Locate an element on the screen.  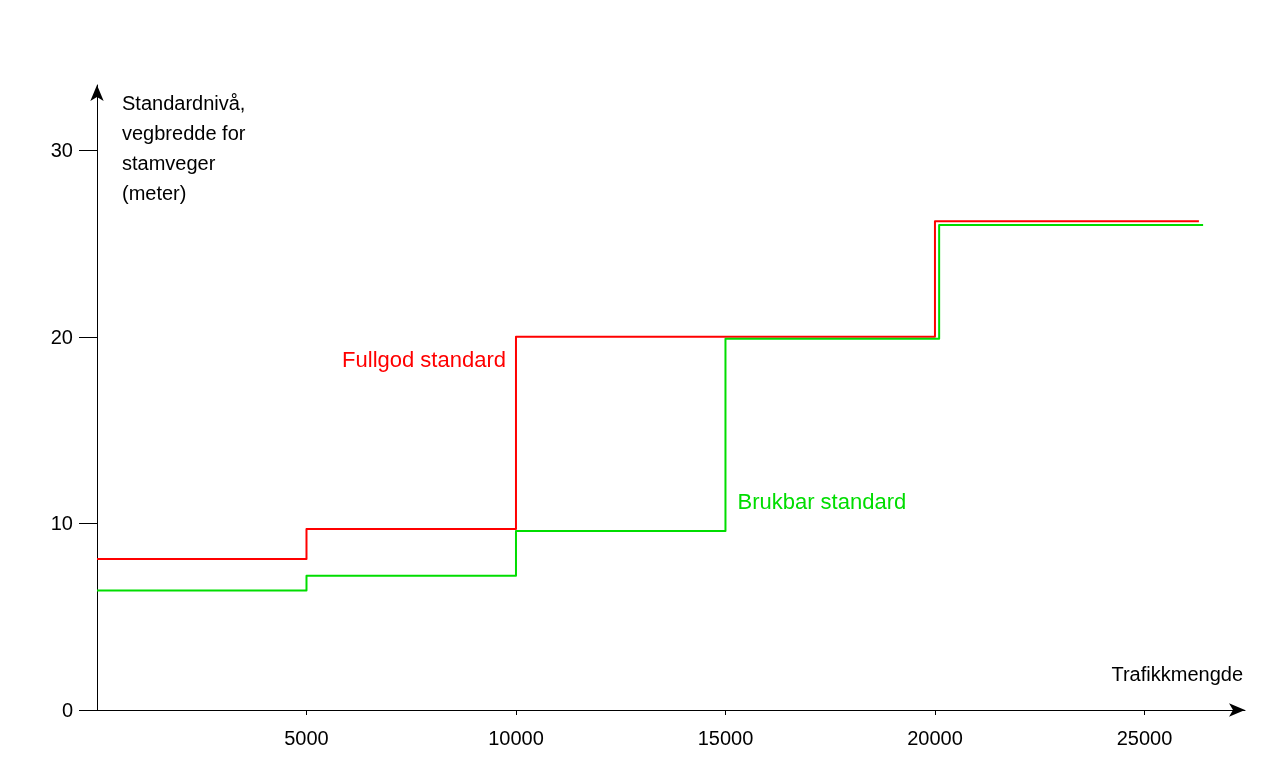
y-axis-title: Standardnivå, vegbredde for stamveger (meter) is located at coordinates (186, 148).